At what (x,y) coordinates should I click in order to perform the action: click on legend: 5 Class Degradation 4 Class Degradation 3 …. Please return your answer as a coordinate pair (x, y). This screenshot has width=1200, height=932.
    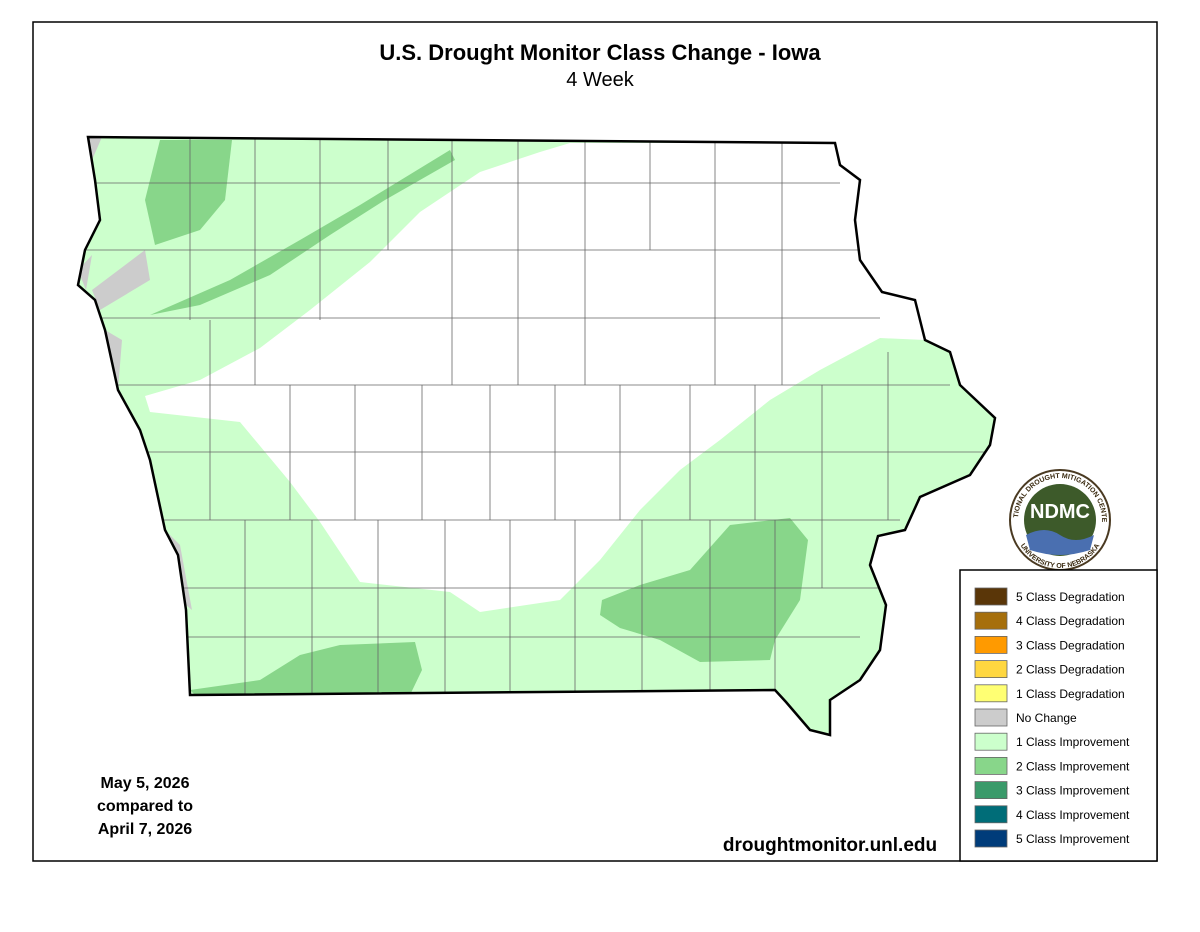
    Looking at the image, I should click on (1052, 717).